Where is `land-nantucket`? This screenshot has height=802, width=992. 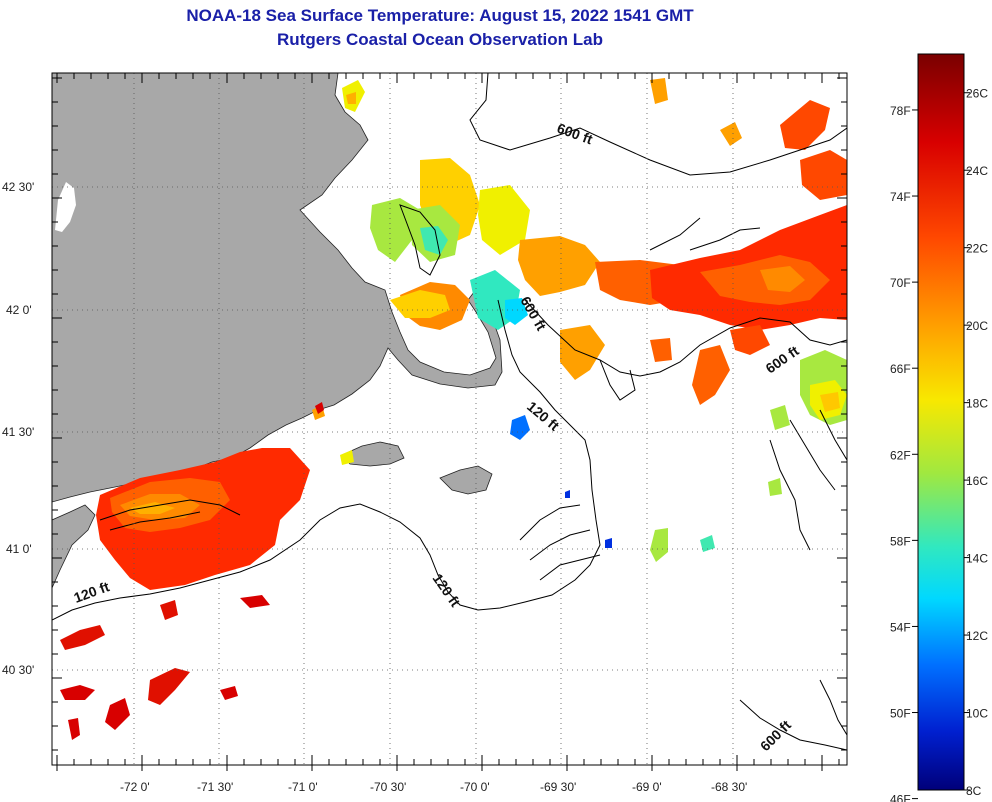 land-nantucket is located at coordinates (466, 480).